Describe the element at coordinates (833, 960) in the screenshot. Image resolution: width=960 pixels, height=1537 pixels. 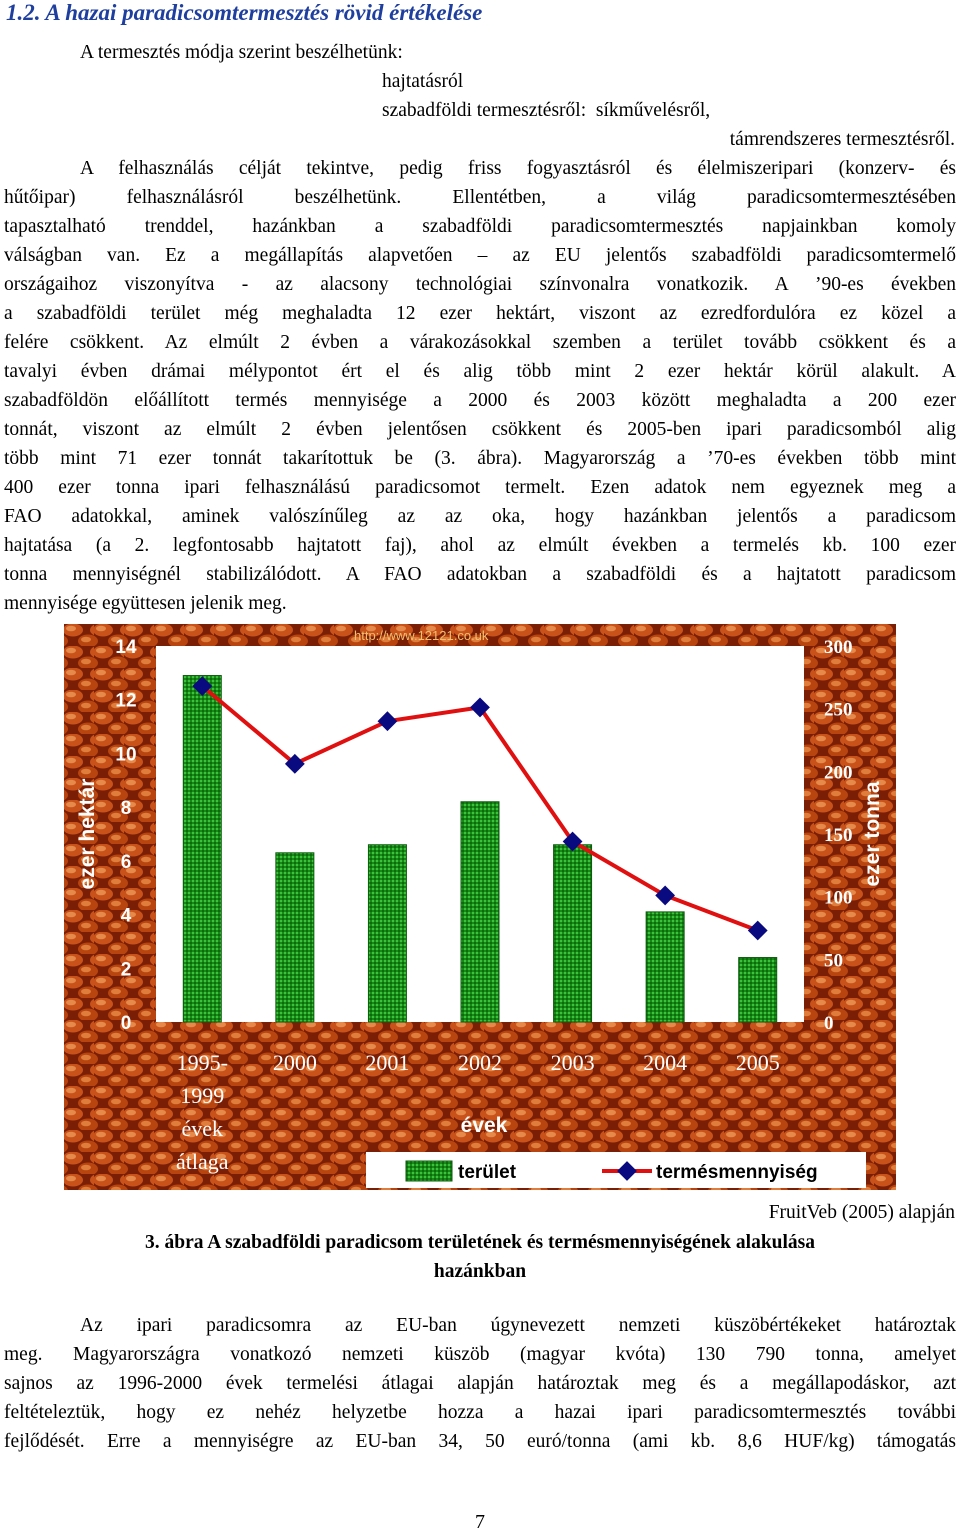
I see `y-tick-right: 50` at that location.